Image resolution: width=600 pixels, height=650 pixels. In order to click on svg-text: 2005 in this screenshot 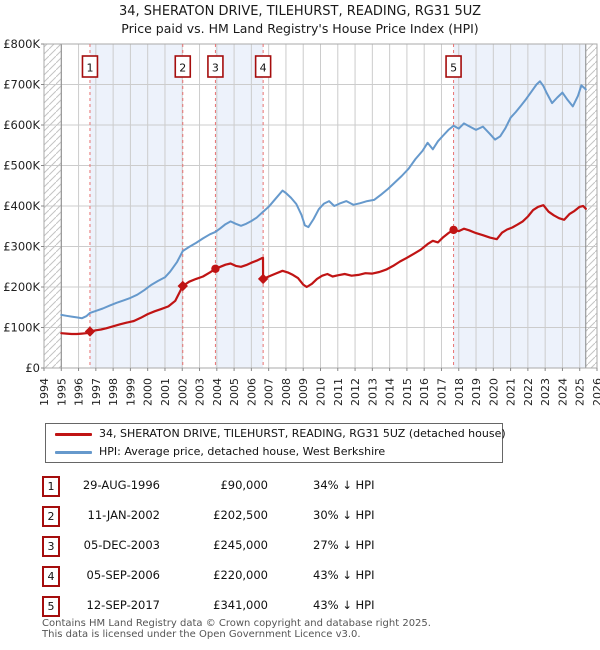, I will do `click(234, 392)`.